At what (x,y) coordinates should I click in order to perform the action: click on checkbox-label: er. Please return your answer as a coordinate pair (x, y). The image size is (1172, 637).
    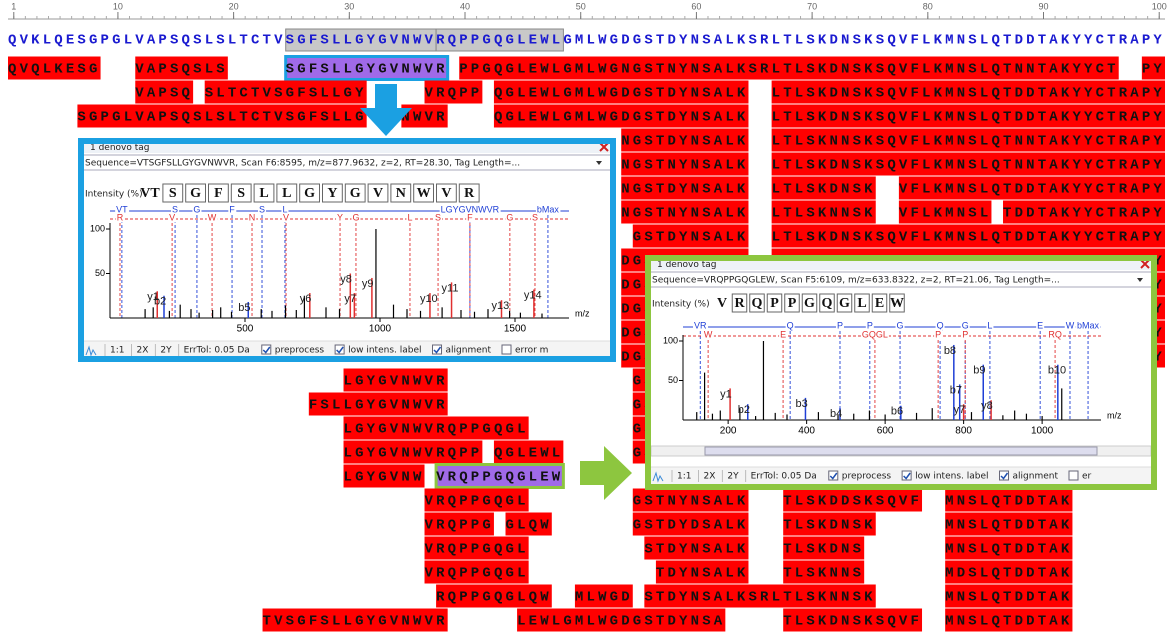
    Looking at the image, I should click on (1087, 477).